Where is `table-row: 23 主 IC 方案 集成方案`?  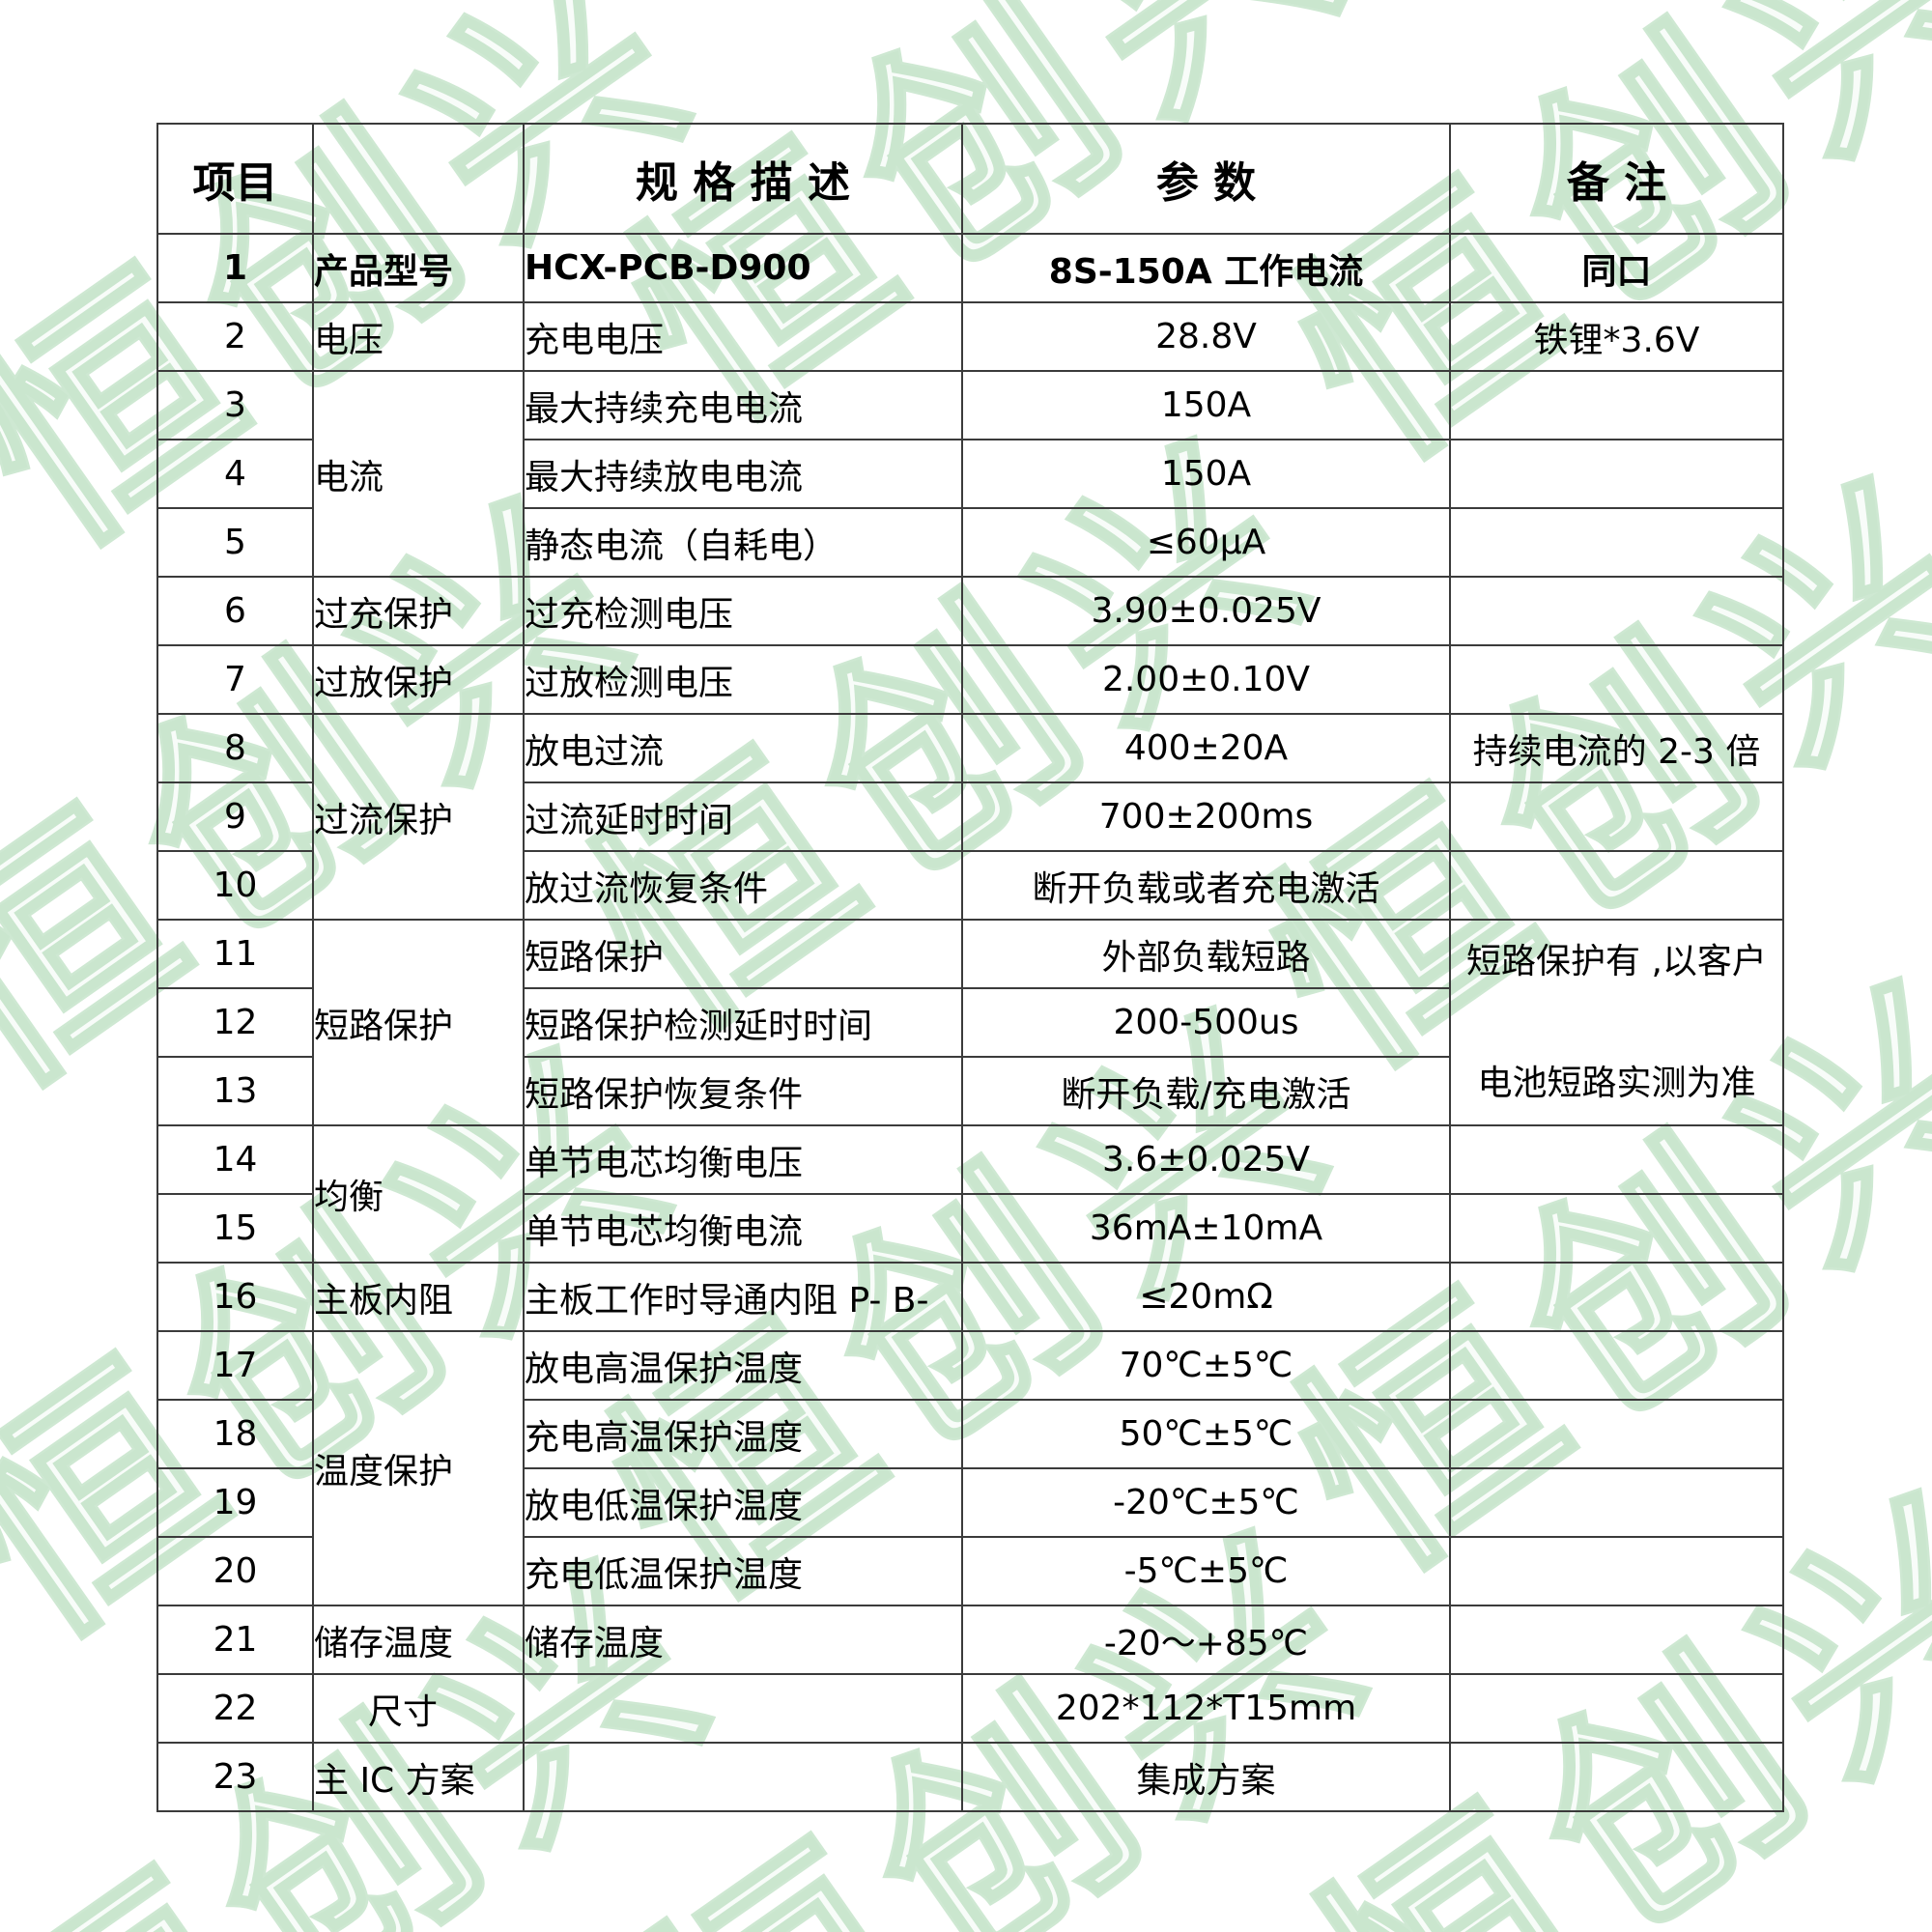
table-row: 23 主 IC 方案 集成方案 is located at coordinates (970, 1777).